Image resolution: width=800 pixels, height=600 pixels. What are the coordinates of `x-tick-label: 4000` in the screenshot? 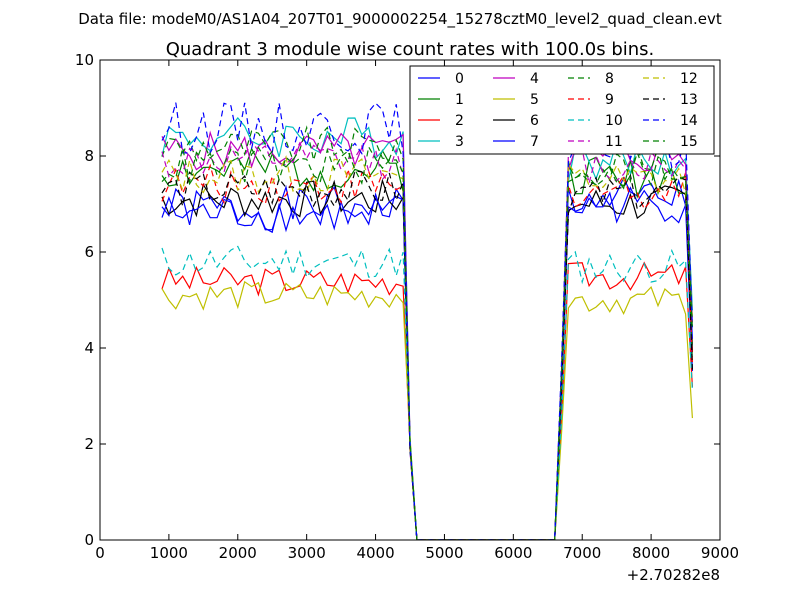 It's located at (375, 553).